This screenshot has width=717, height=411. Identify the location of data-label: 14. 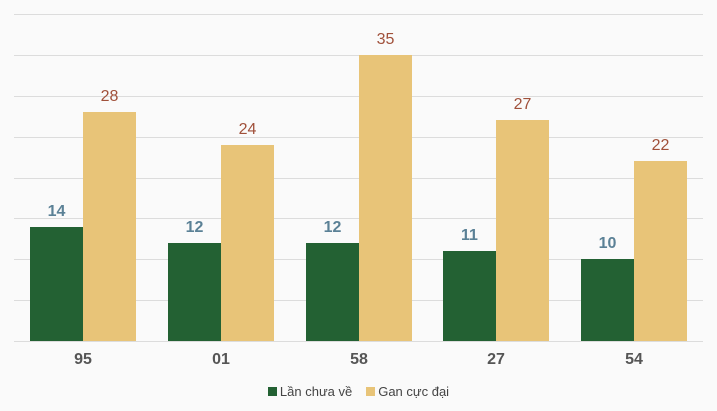
(56, 211).